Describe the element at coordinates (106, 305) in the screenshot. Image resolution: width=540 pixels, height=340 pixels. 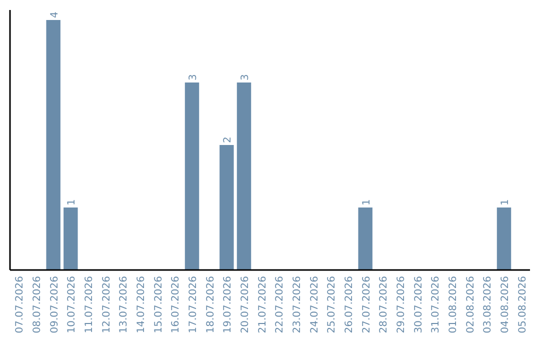
I see `x-tick-label: 12.07.2026` at that location.